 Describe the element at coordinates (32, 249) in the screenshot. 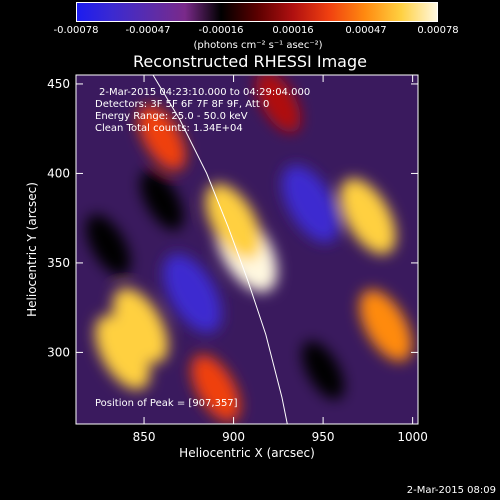

I see `y-axis-label: Heliocentric Y (arcsec)` at that location.